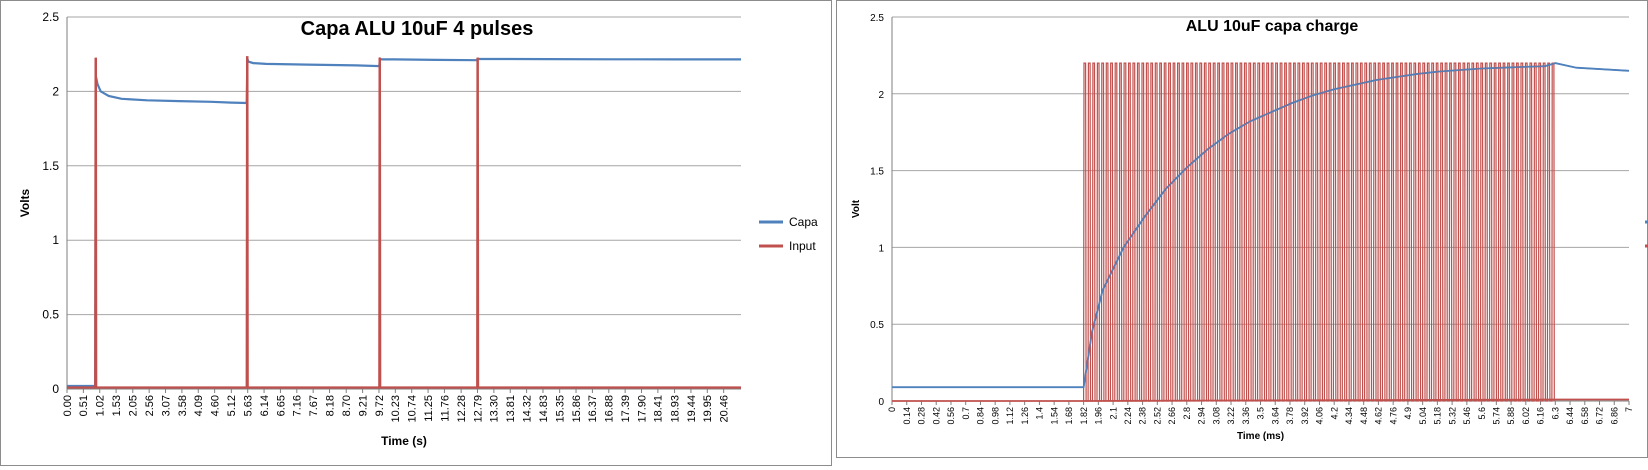  What do you see at coordinates (593, 409) in the screenshot?
I see `x-tick-label: 16.37` at bounding box center [593, 409].